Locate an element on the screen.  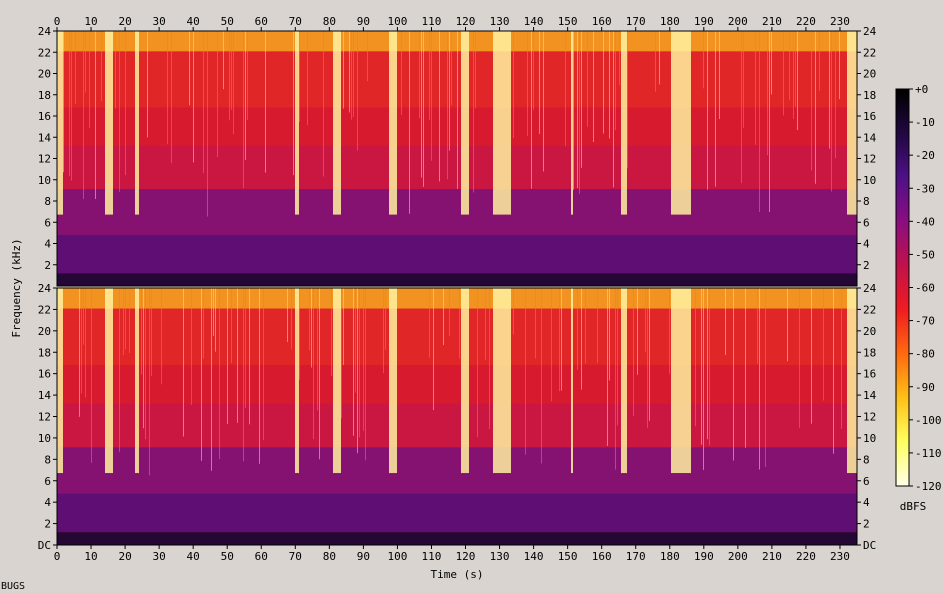
y-tick-label-left: 4 is located at coordinates (47, 244).